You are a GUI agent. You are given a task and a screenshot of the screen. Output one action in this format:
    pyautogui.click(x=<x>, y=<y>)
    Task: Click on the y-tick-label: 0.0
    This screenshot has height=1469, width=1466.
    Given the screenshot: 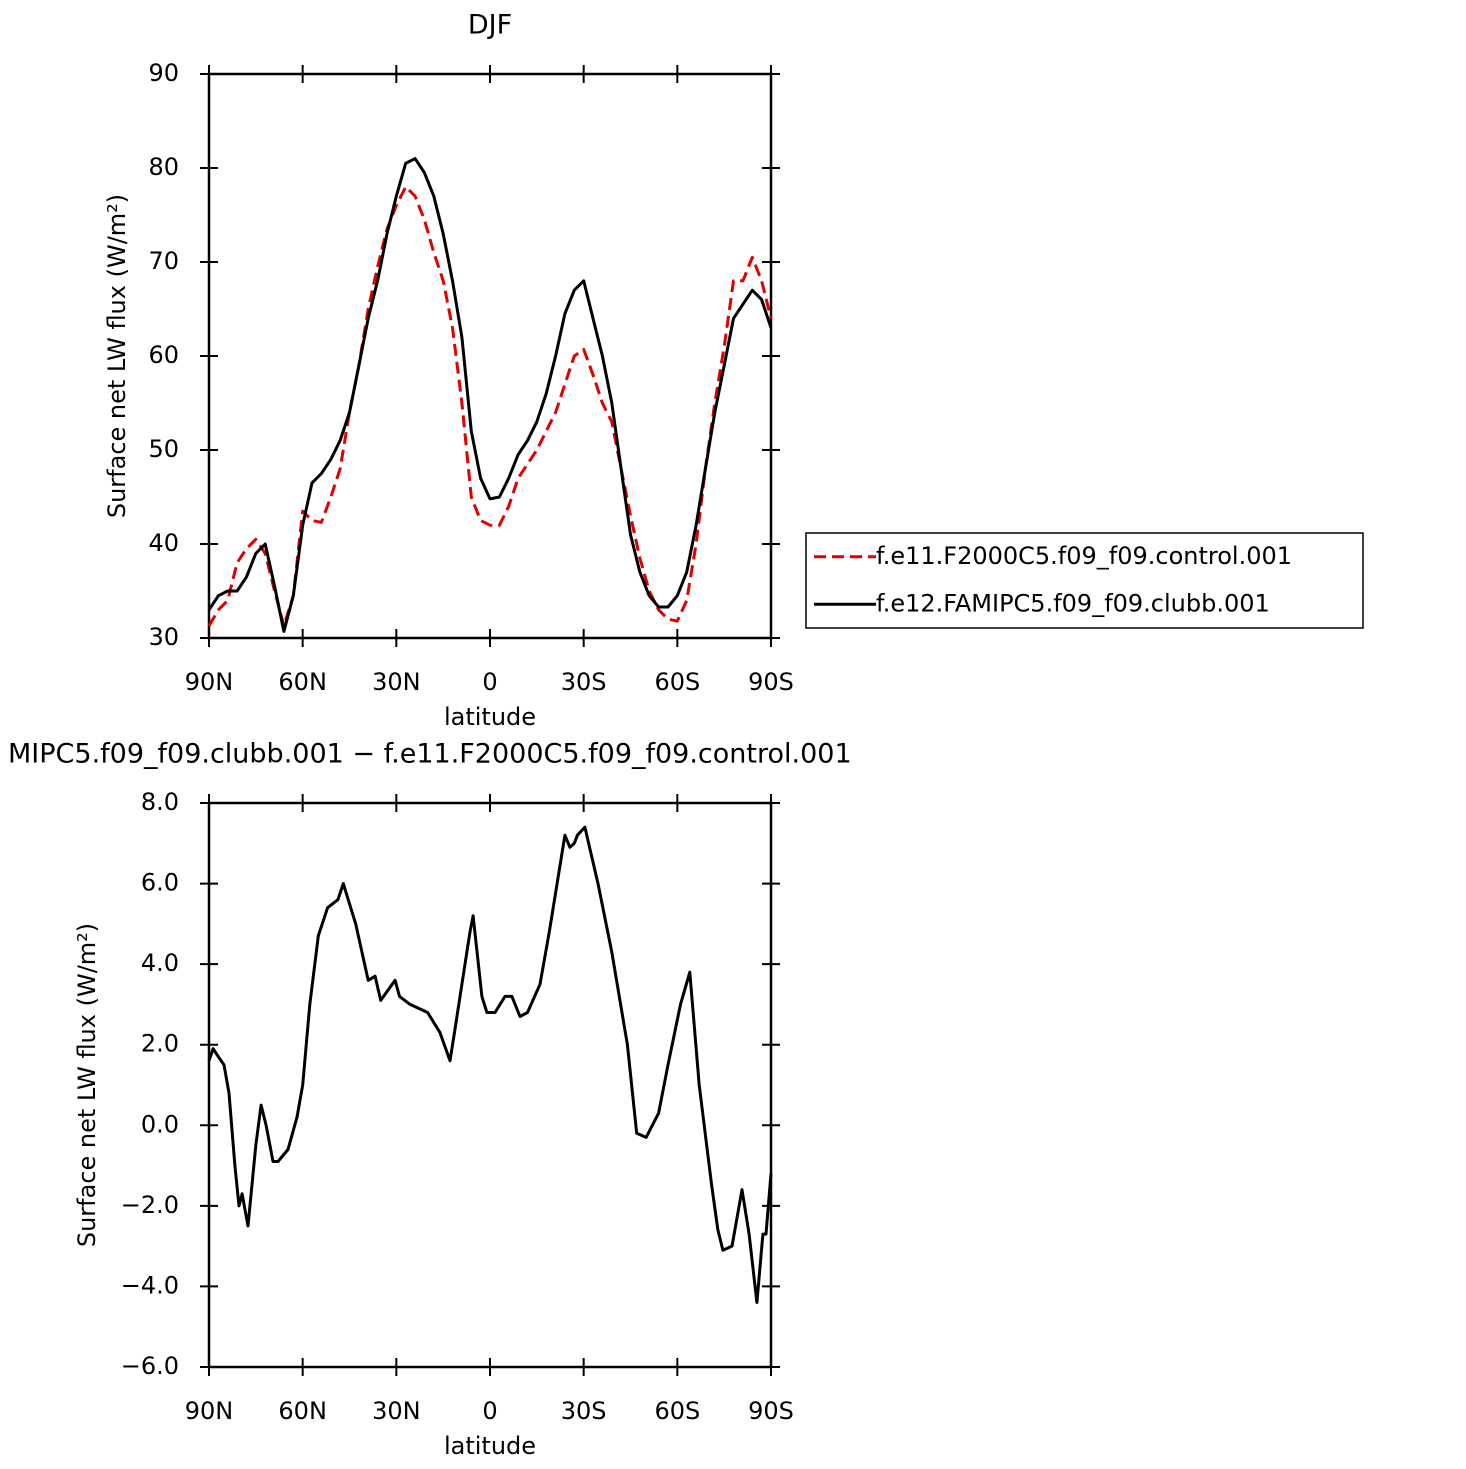 What is the action you would take?
    pyautogui.click(x=160, y=1124)
    